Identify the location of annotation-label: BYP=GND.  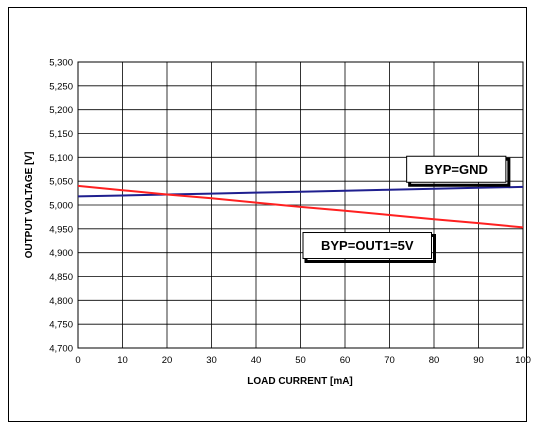
(456, 169).